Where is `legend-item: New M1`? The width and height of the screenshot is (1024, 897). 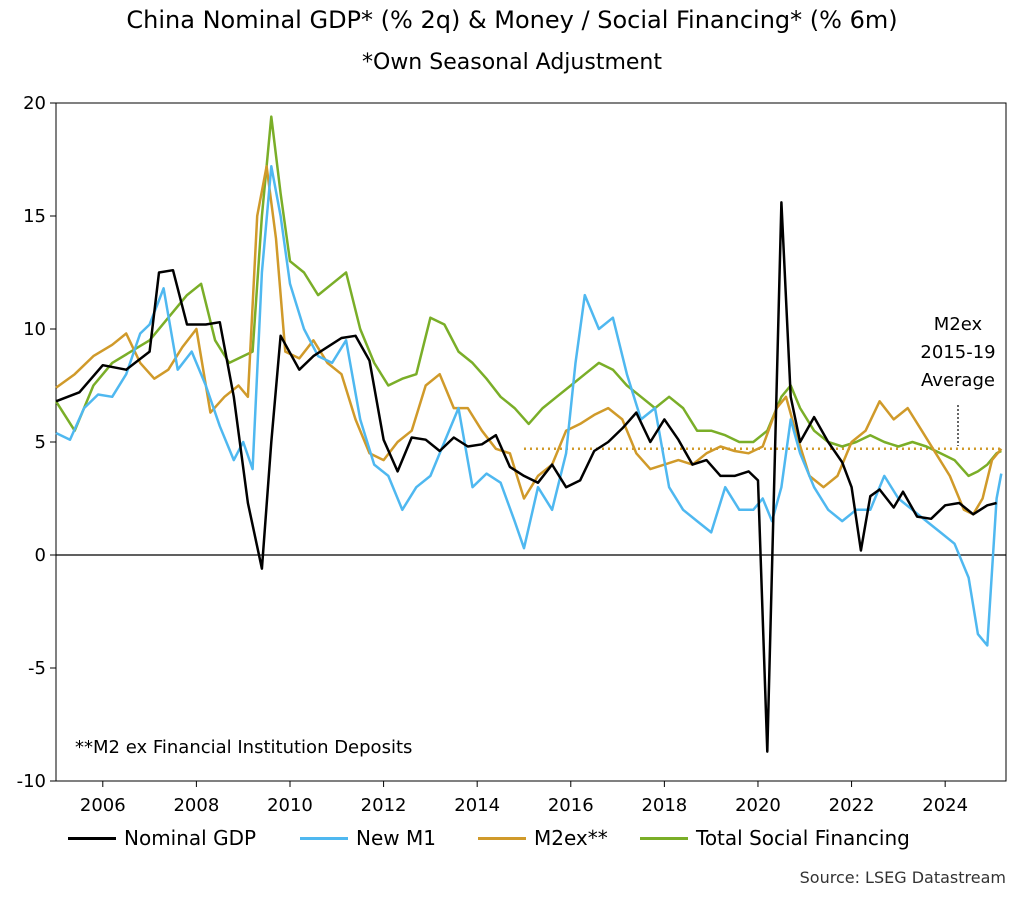
legend-item: New M1 is located at coordinates (368, 838).